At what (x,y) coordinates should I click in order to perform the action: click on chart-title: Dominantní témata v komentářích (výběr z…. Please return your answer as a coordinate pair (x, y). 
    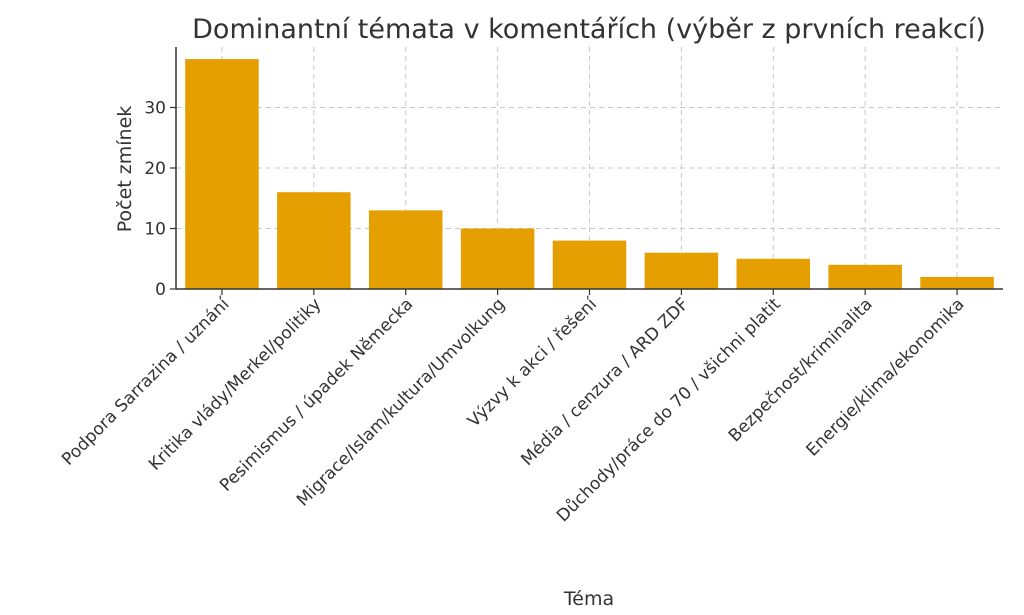
    Looking at the image, I should click on (589, 29).